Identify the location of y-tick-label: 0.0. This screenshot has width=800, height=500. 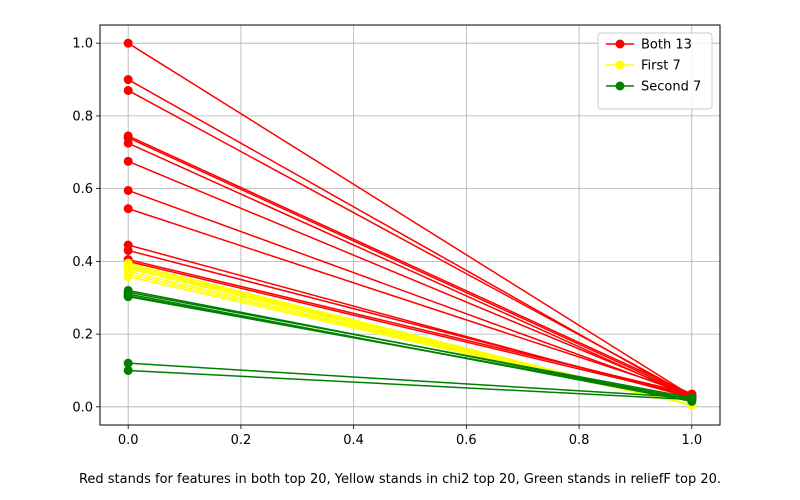
(82, 407).